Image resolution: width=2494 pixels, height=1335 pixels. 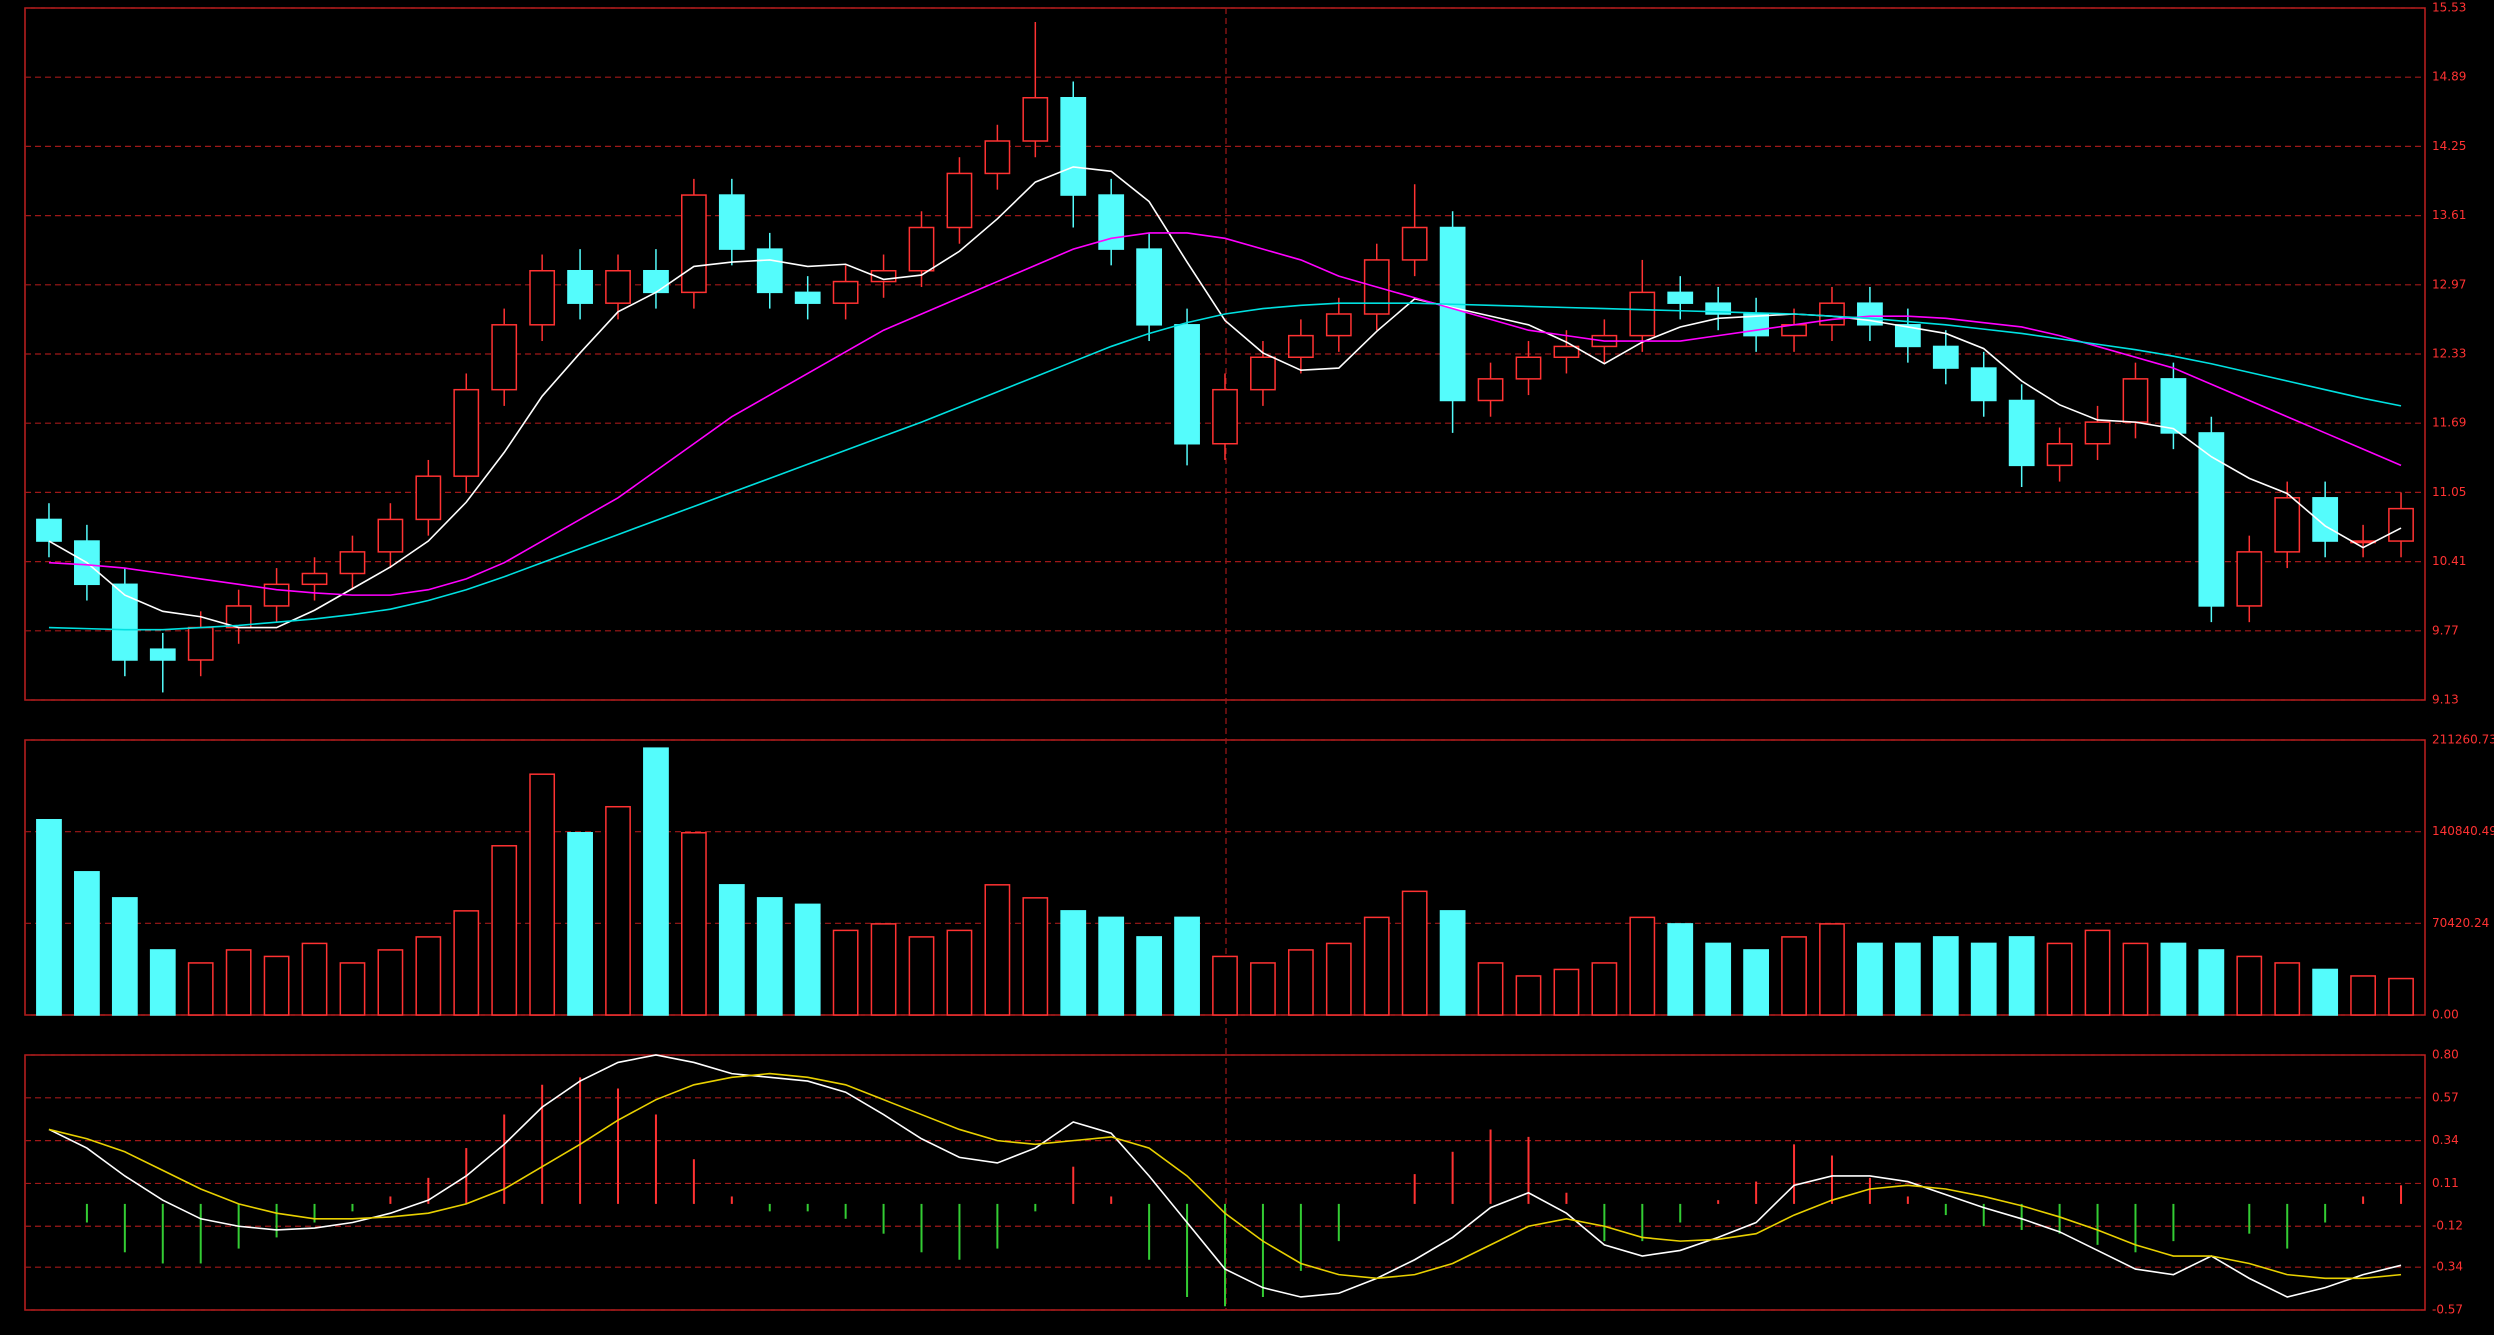 What do you see at coordinates (2449, 8) in the screenshot?
I see `y-tick-label: 15.53` at bounding box center [2449, 8].